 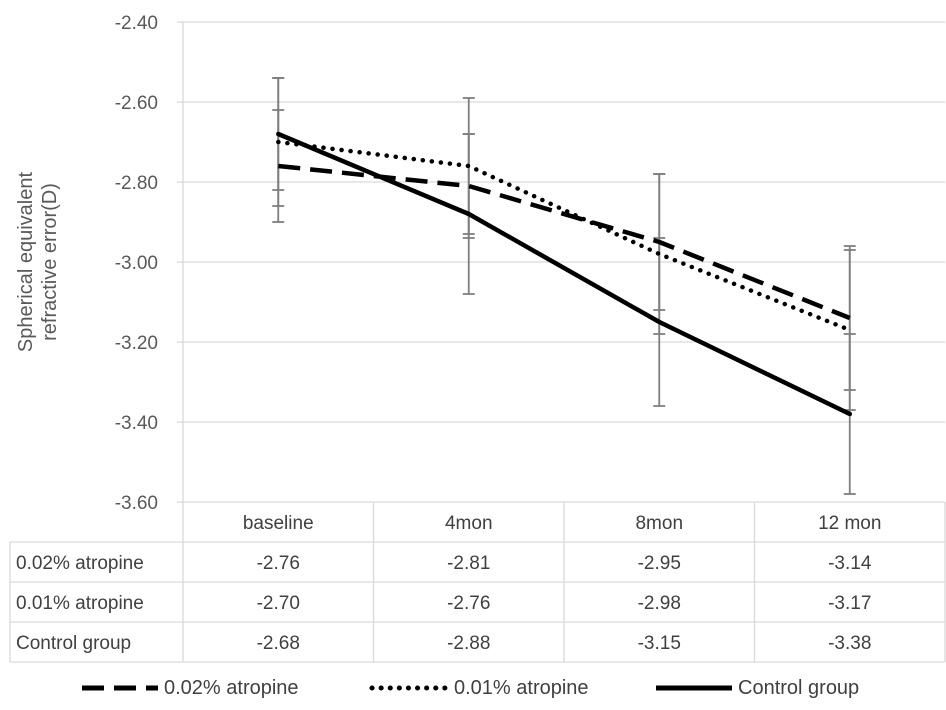 What do you see at coordinates (521, 688) in the screenshot?
I see `legend-label: 0.01% atropine` at bounding box center [521, 688].